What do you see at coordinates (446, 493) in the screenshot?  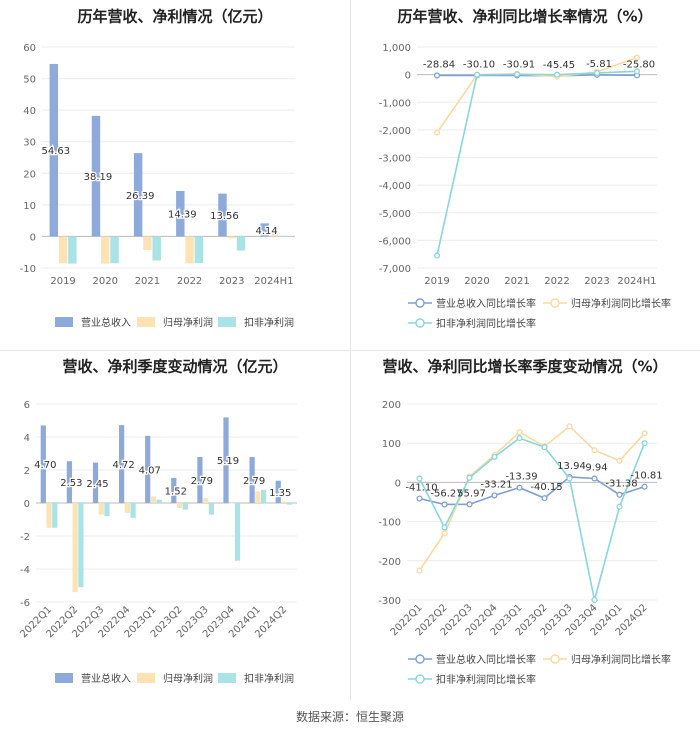 I see `data-label: -56.27` at bounding box center [446, 493].